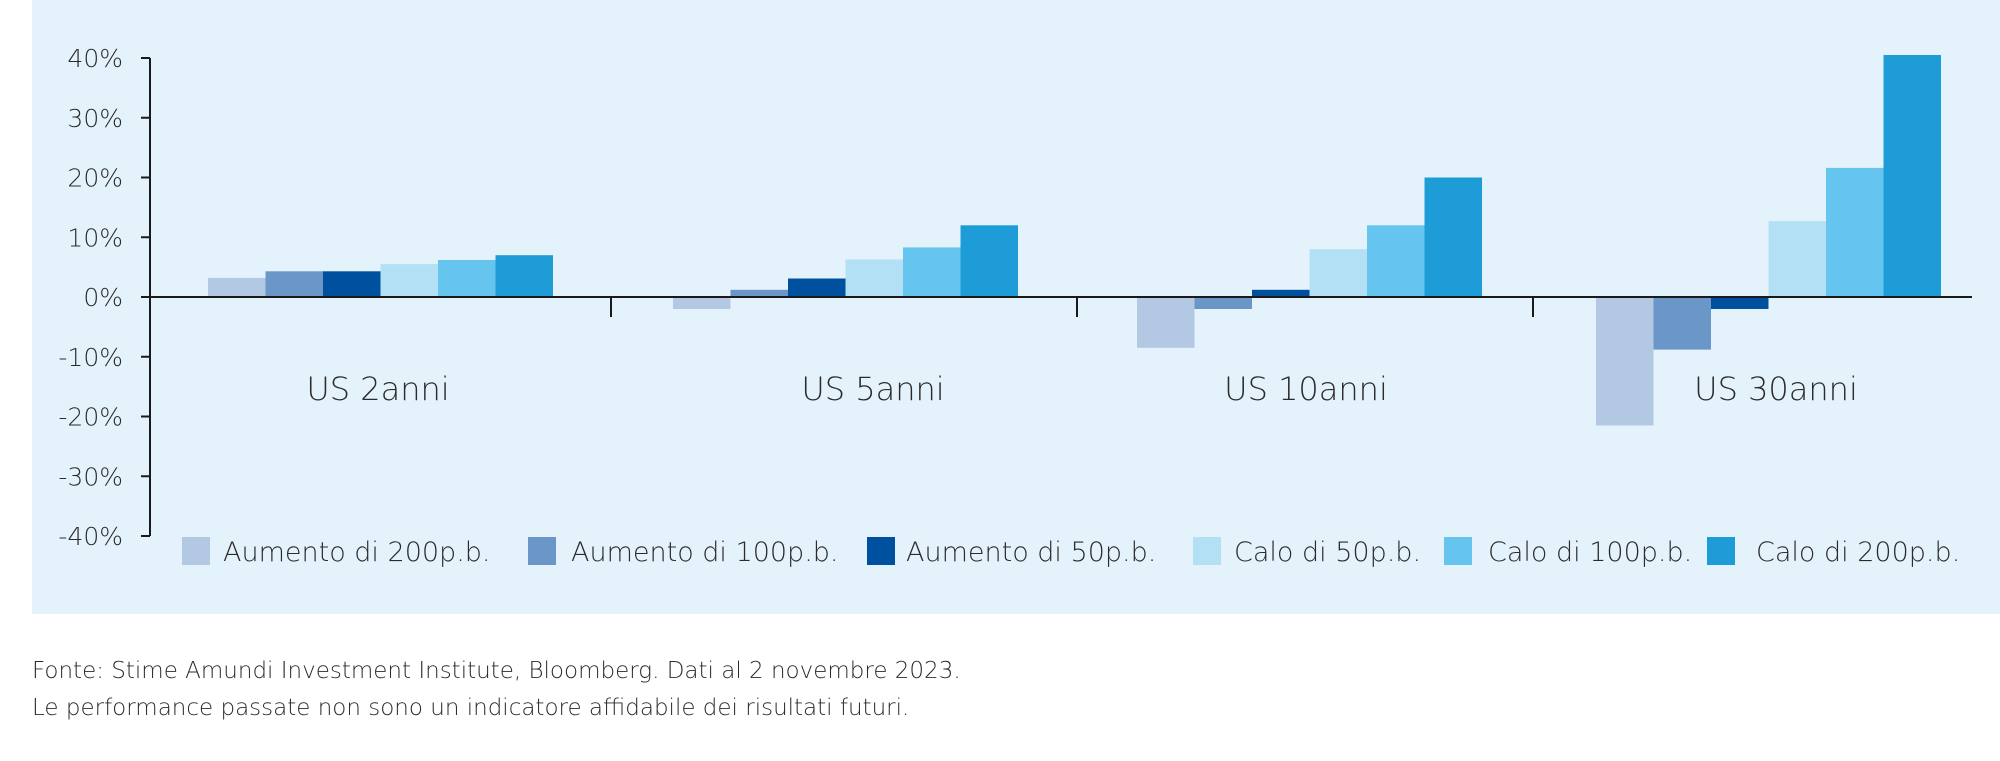  Describe the element at coordinates (1327, 552) in the screenshot. I see `legend-label: Calo di 50p.b.` at that location.